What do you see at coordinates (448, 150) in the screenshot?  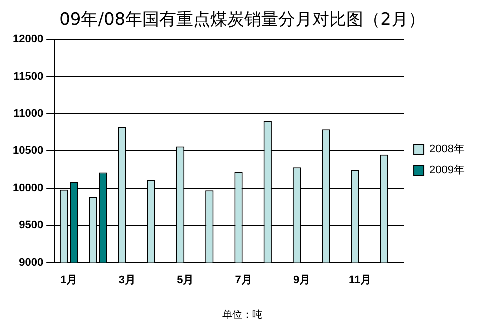 I see `legend-label: 2008年` at bounding box center [448, 150].